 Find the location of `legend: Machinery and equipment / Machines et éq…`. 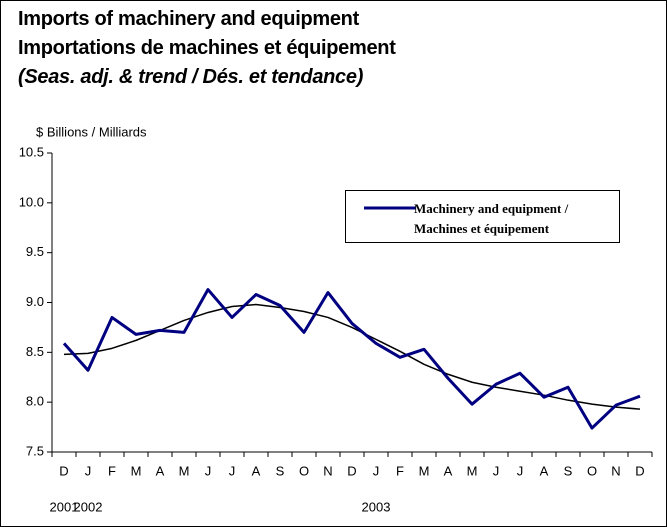

legend: Machinery and equipment / Machines et éq… is located at coordinates (482, 216).